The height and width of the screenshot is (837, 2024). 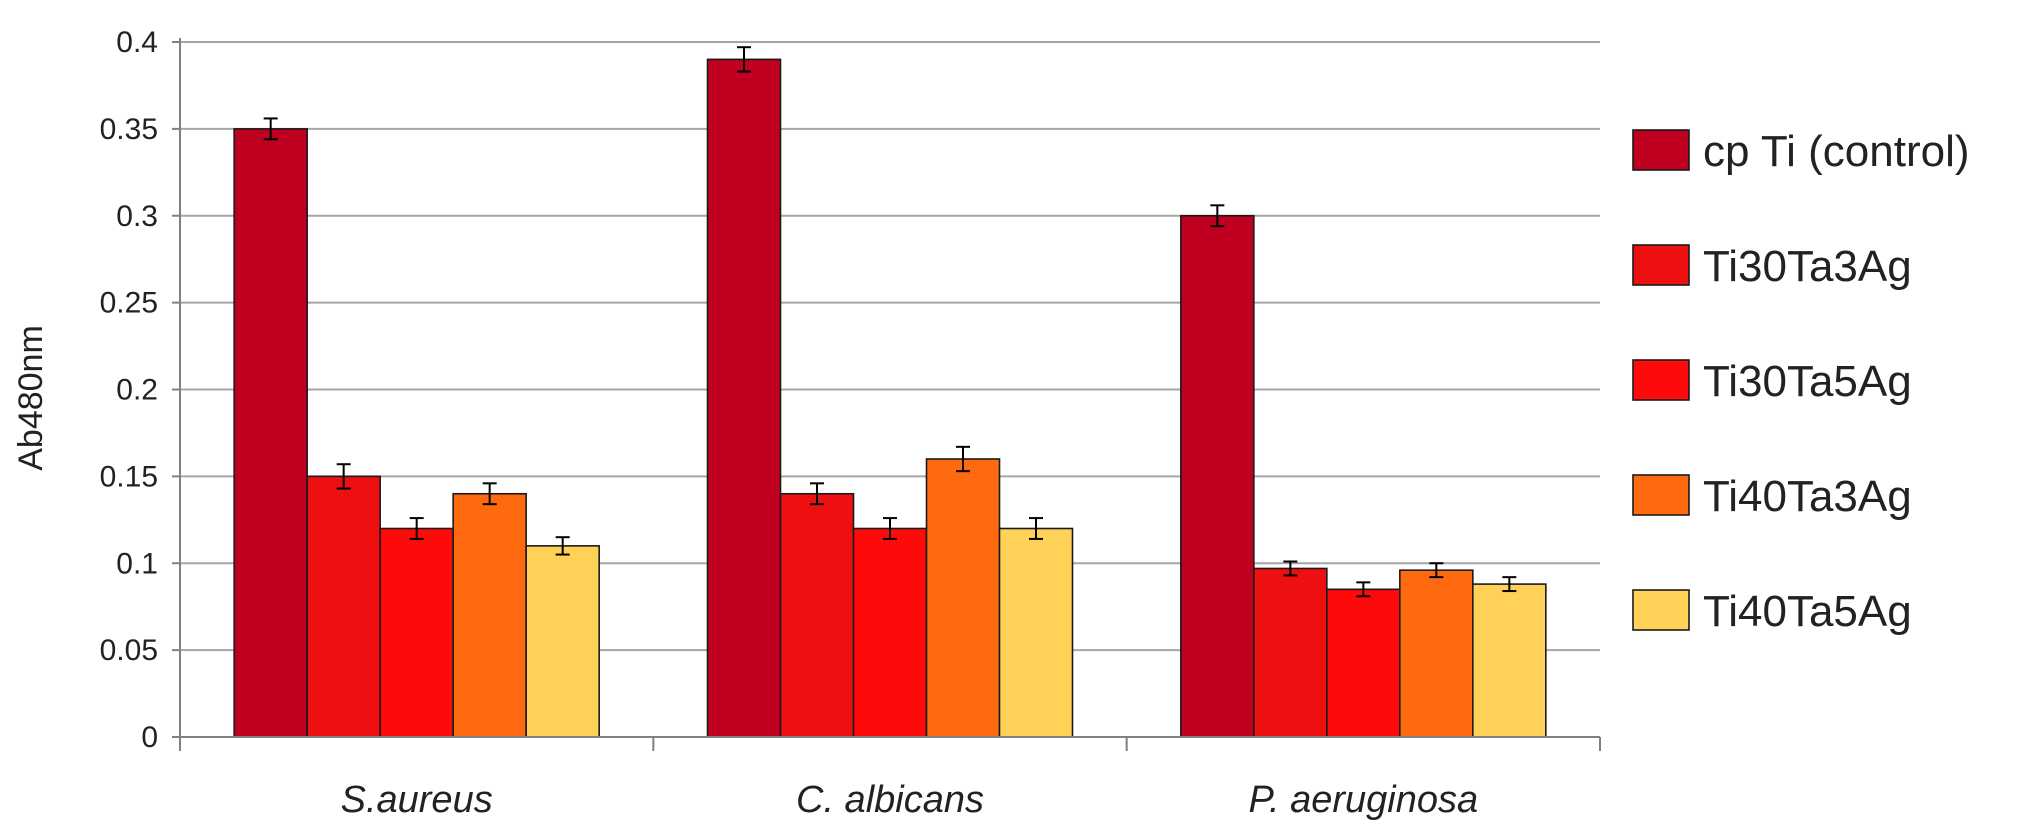 I want to click on y-tick-label: 0.3, so click(x=137, y=216).